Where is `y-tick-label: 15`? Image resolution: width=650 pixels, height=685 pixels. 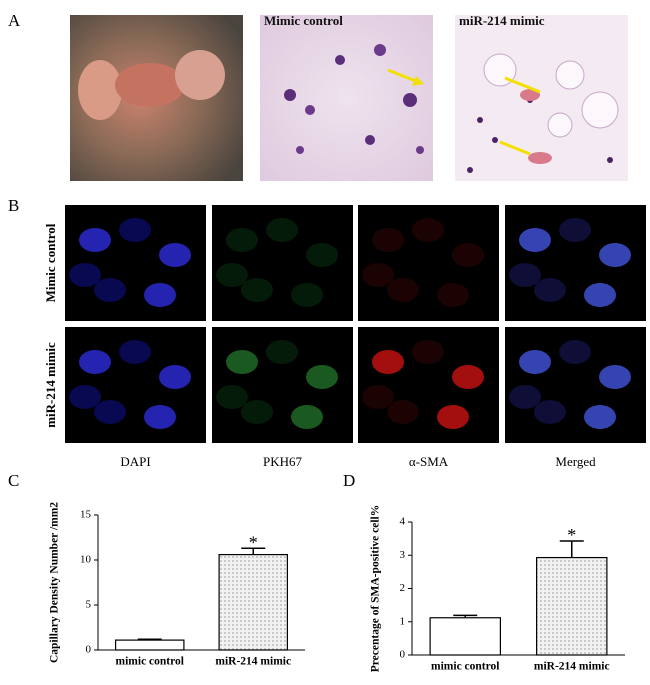
y-tick-label: 15 is located at coordinates (86, 515).